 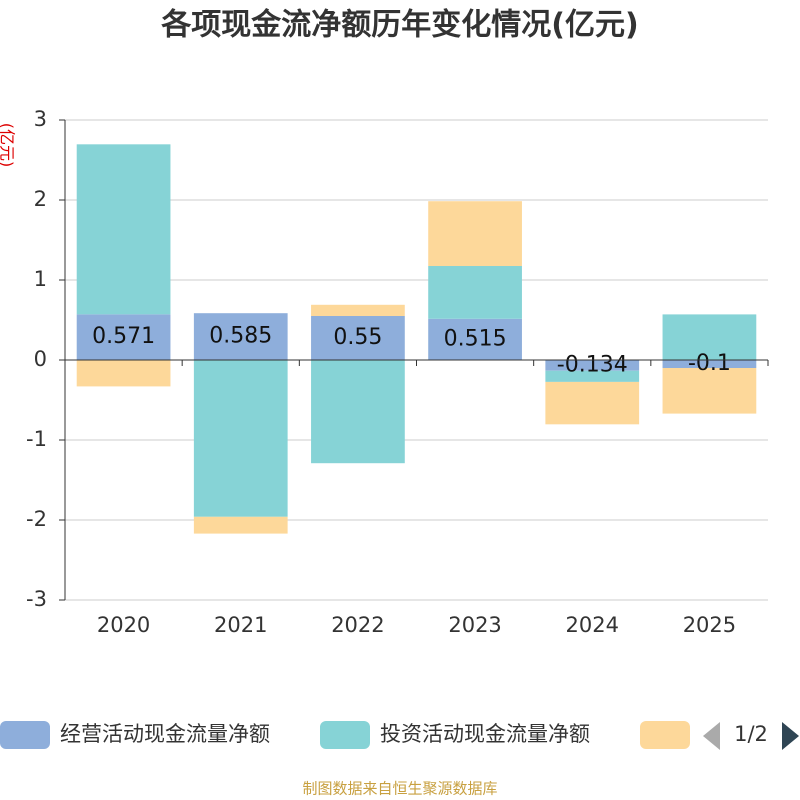 I want to click on data-label: 0.571, so click(x=123, y=336).